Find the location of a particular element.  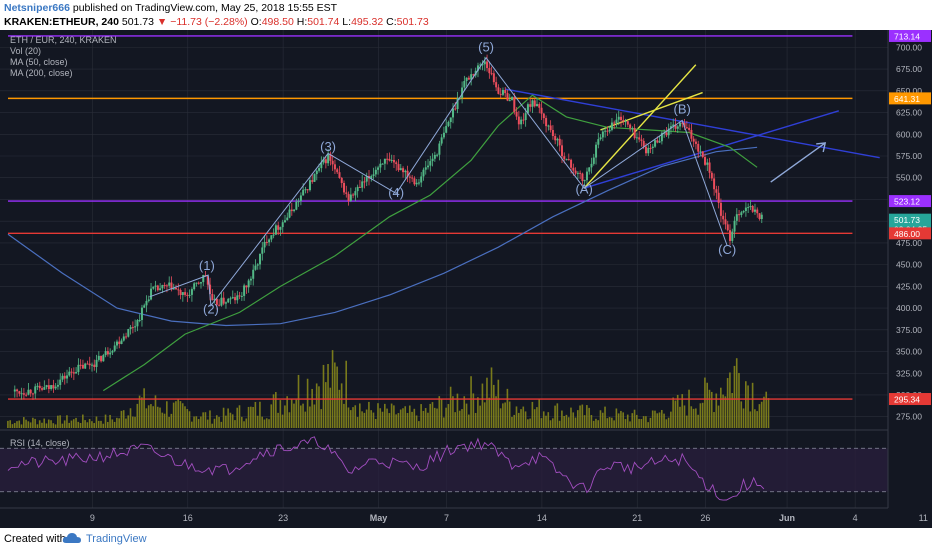

time-tick-label: 9 is located at coordinates (92, 518).